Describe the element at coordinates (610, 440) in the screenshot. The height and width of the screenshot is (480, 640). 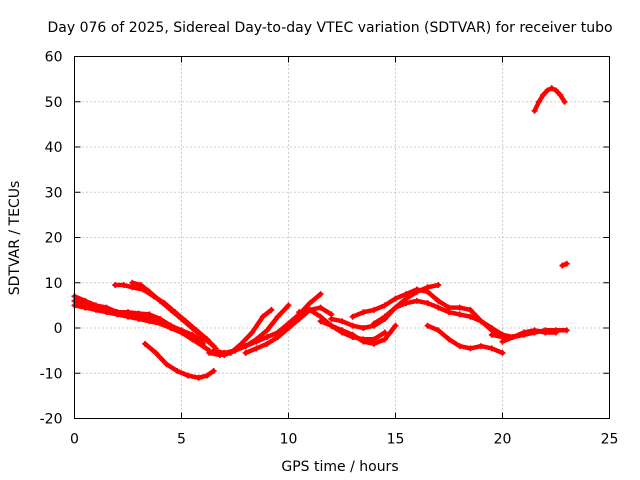
I see `x-tick-label: 25` at that location.